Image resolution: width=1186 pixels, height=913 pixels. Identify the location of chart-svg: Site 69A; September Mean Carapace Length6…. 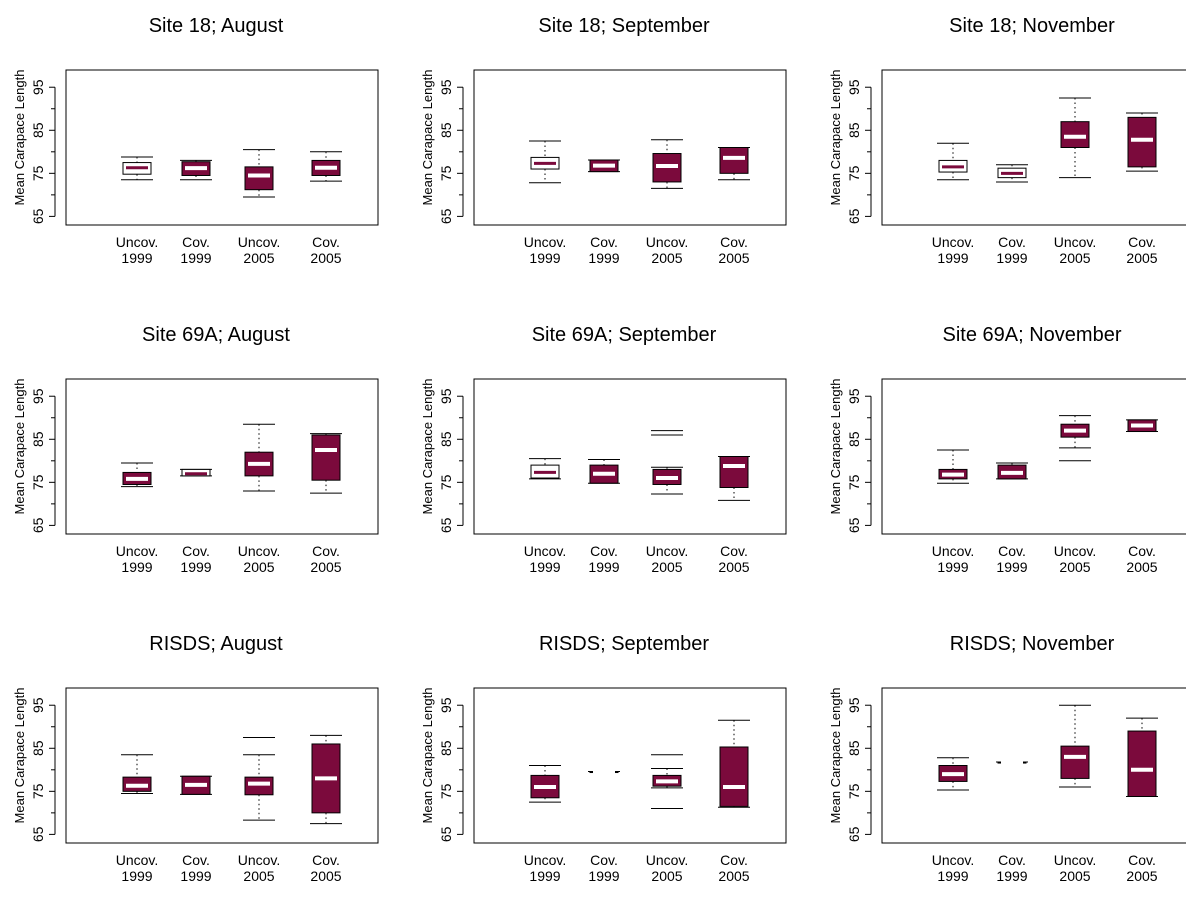
(603, 449).